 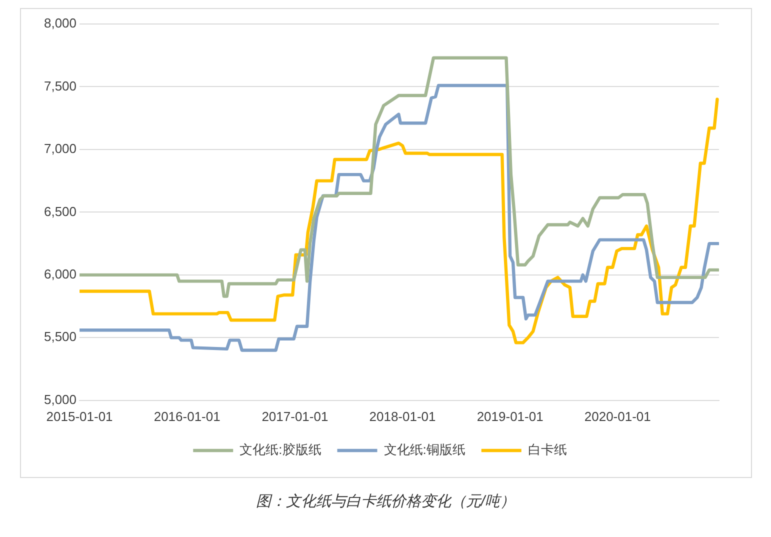 What do you see at coordinates (547, 450) in the screenshot?
I see `legend-label: 白卡纸` at bounding box center [547, 450].